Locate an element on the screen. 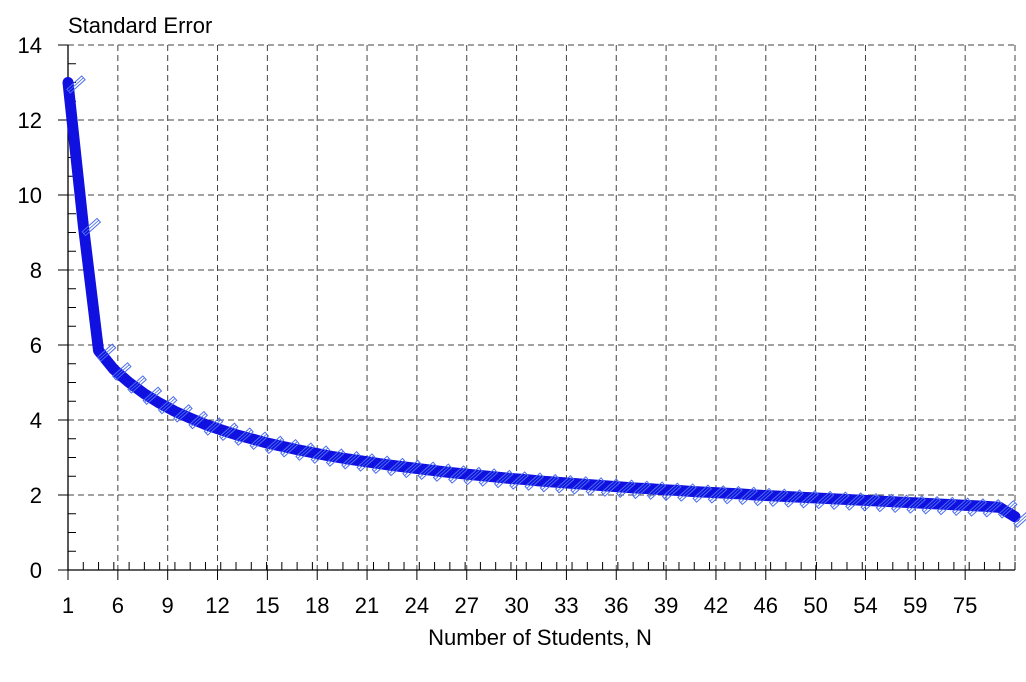  x-tick-label: 42 is located at coordinates (716, 605).